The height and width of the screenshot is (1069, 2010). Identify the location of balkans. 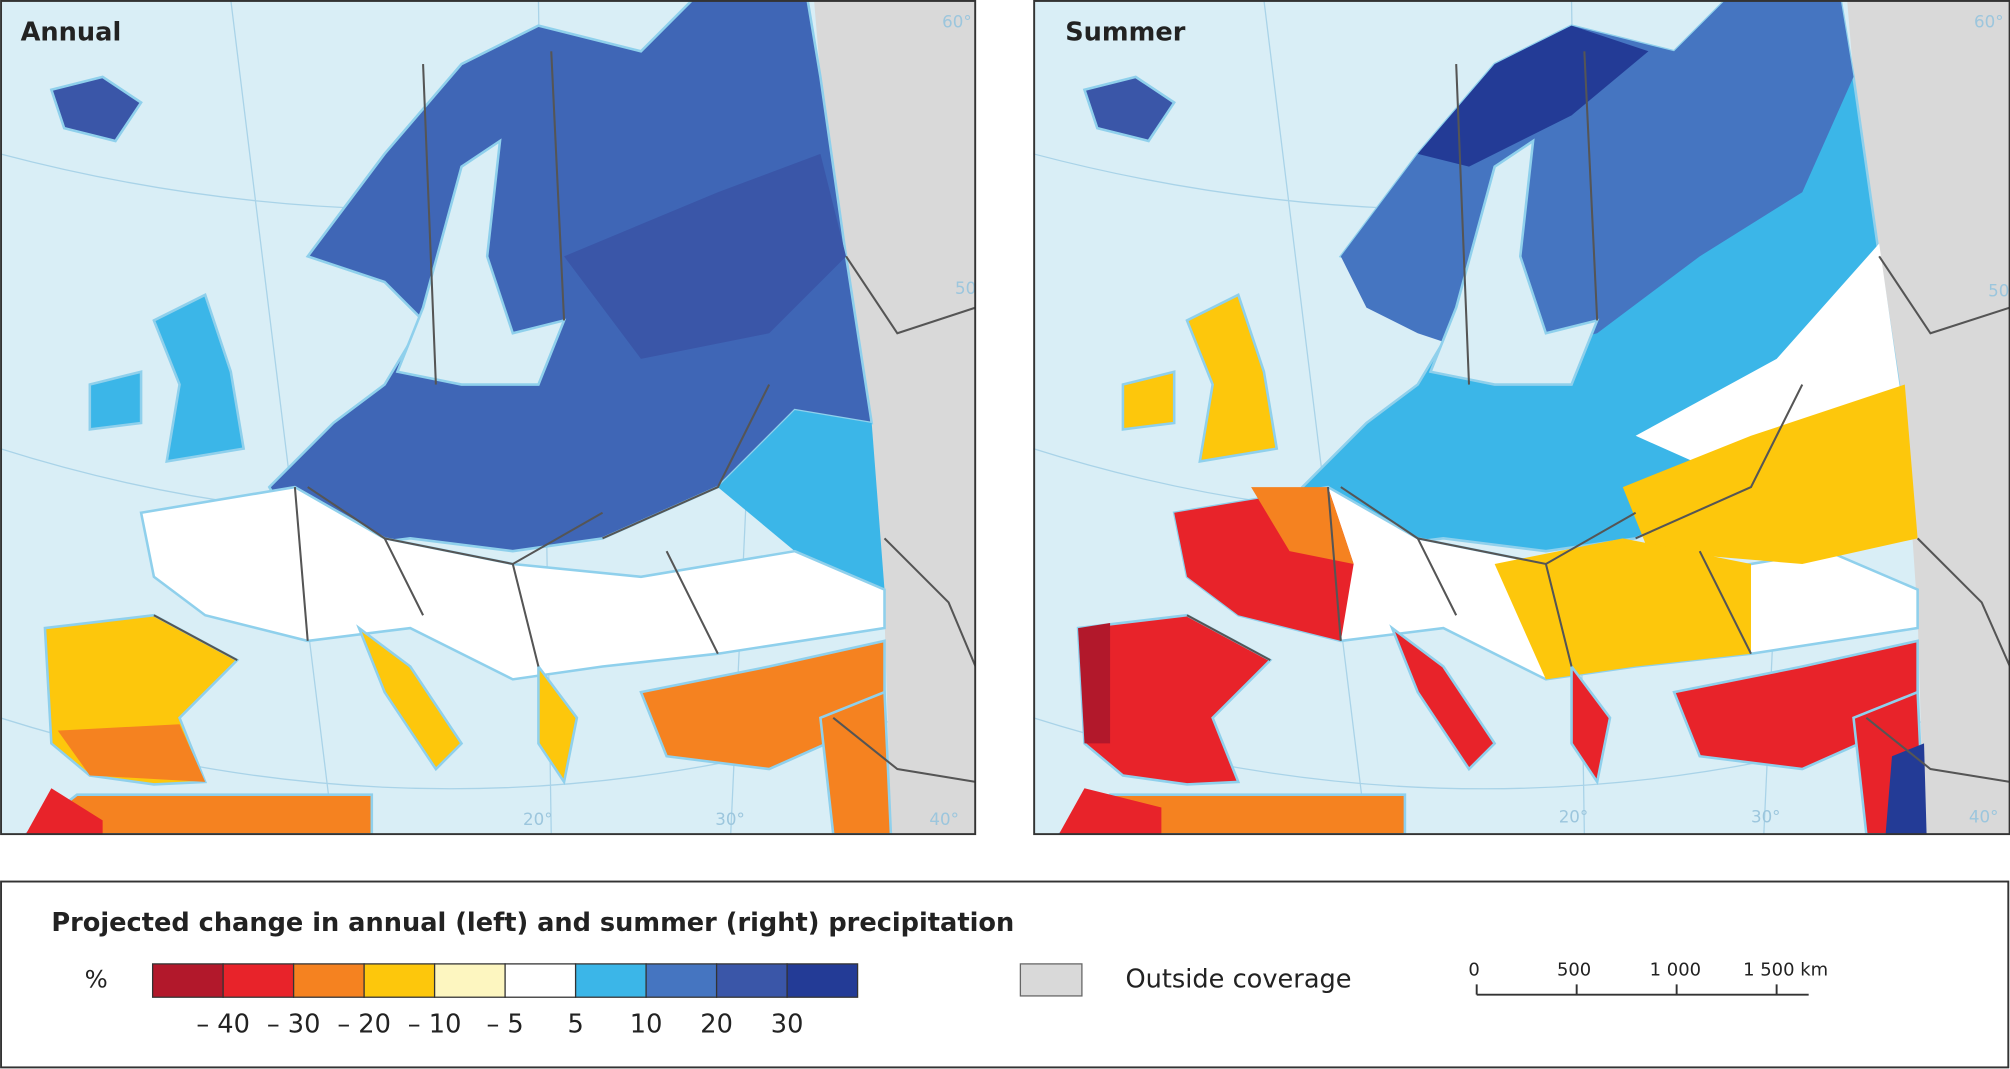
(1622, 609).